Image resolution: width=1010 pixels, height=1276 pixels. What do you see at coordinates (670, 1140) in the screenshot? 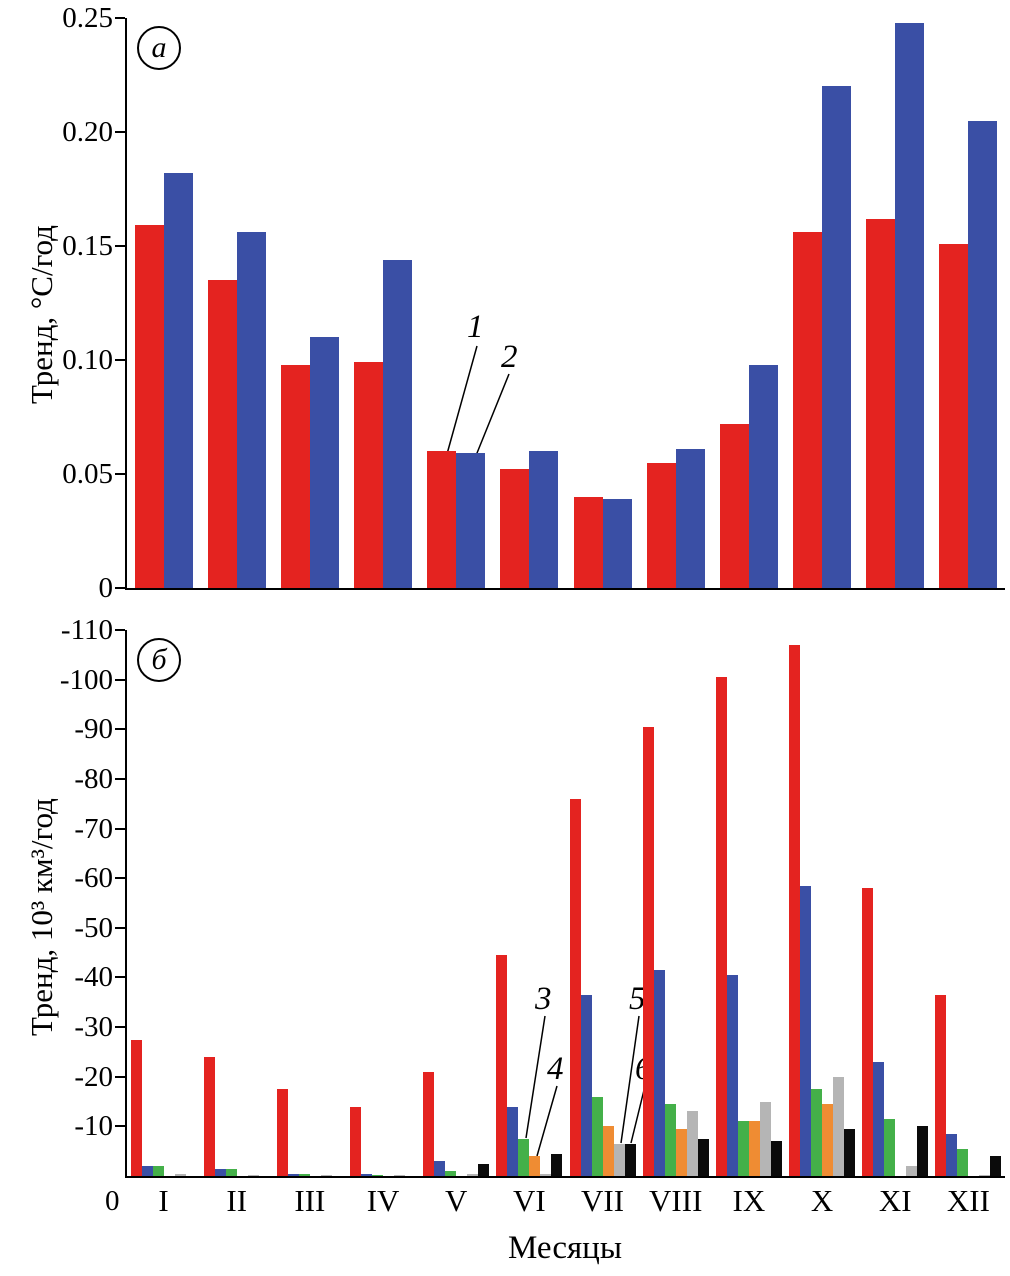
I see `bar-series-3-VIII` at bounding box center [670, 1140].